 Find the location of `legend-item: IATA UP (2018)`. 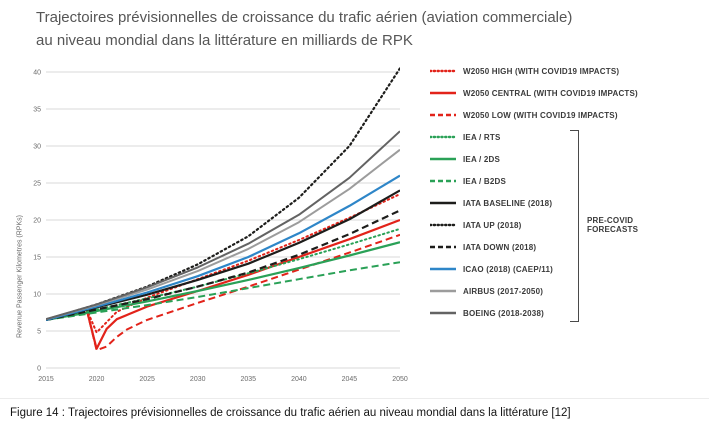

legend-item: IATA UP (2018) is located at coordinates (565, 225).